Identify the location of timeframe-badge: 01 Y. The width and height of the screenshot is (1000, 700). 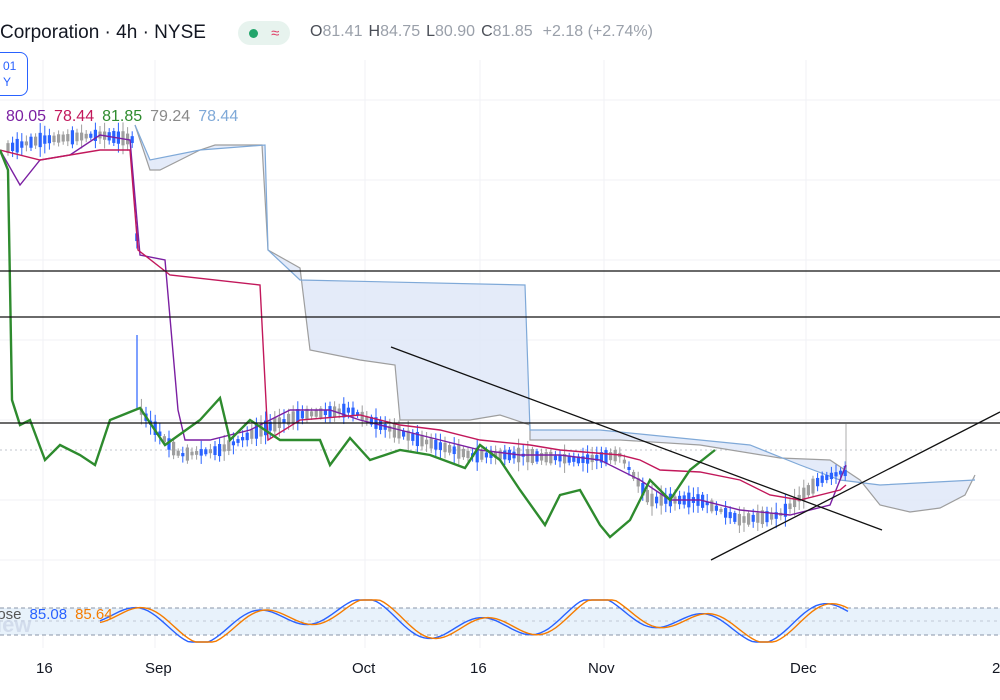
(14, 74).